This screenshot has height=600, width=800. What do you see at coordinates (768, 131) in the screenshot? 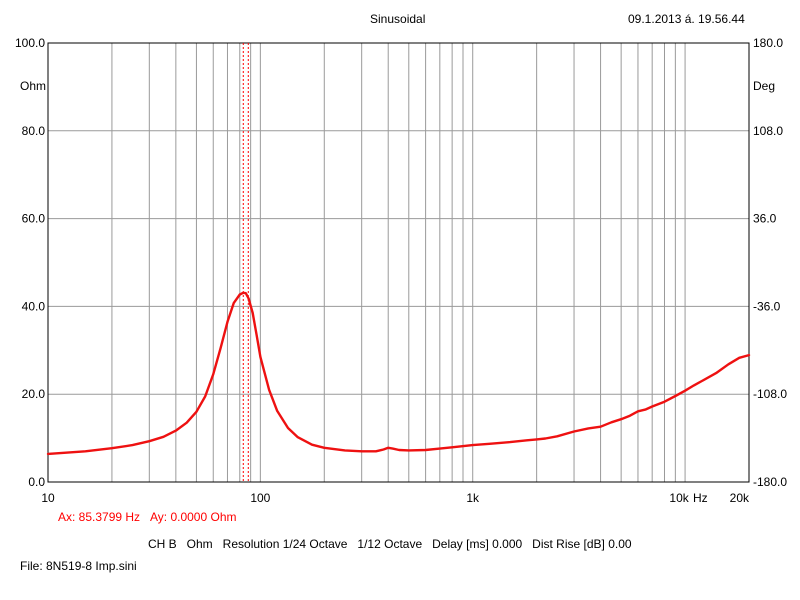
I see `y2-tick-label: 108.0` at bounding box center [768, 131].